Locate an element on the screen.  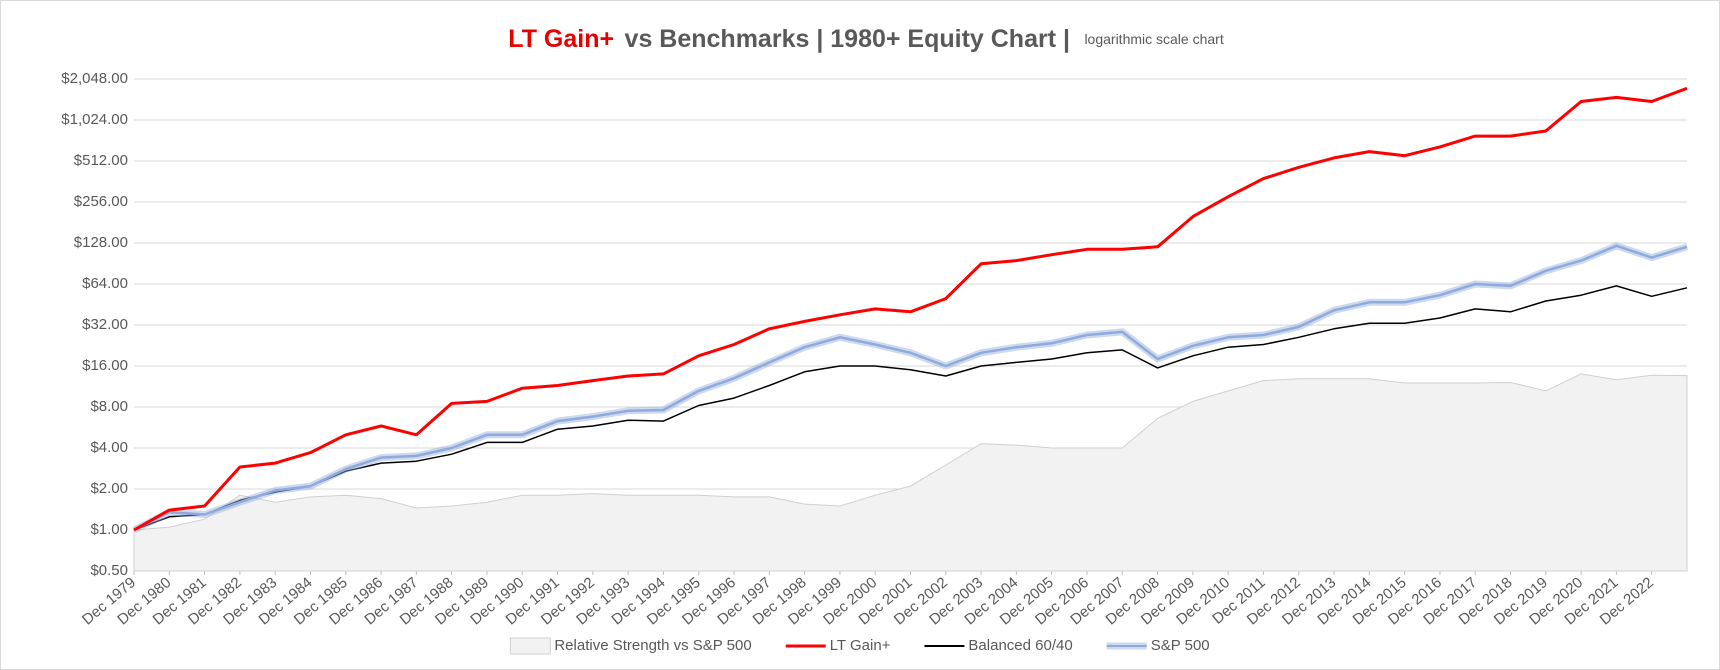
y-tick-label: $1,024.00 is located at coordinates (94, 119).